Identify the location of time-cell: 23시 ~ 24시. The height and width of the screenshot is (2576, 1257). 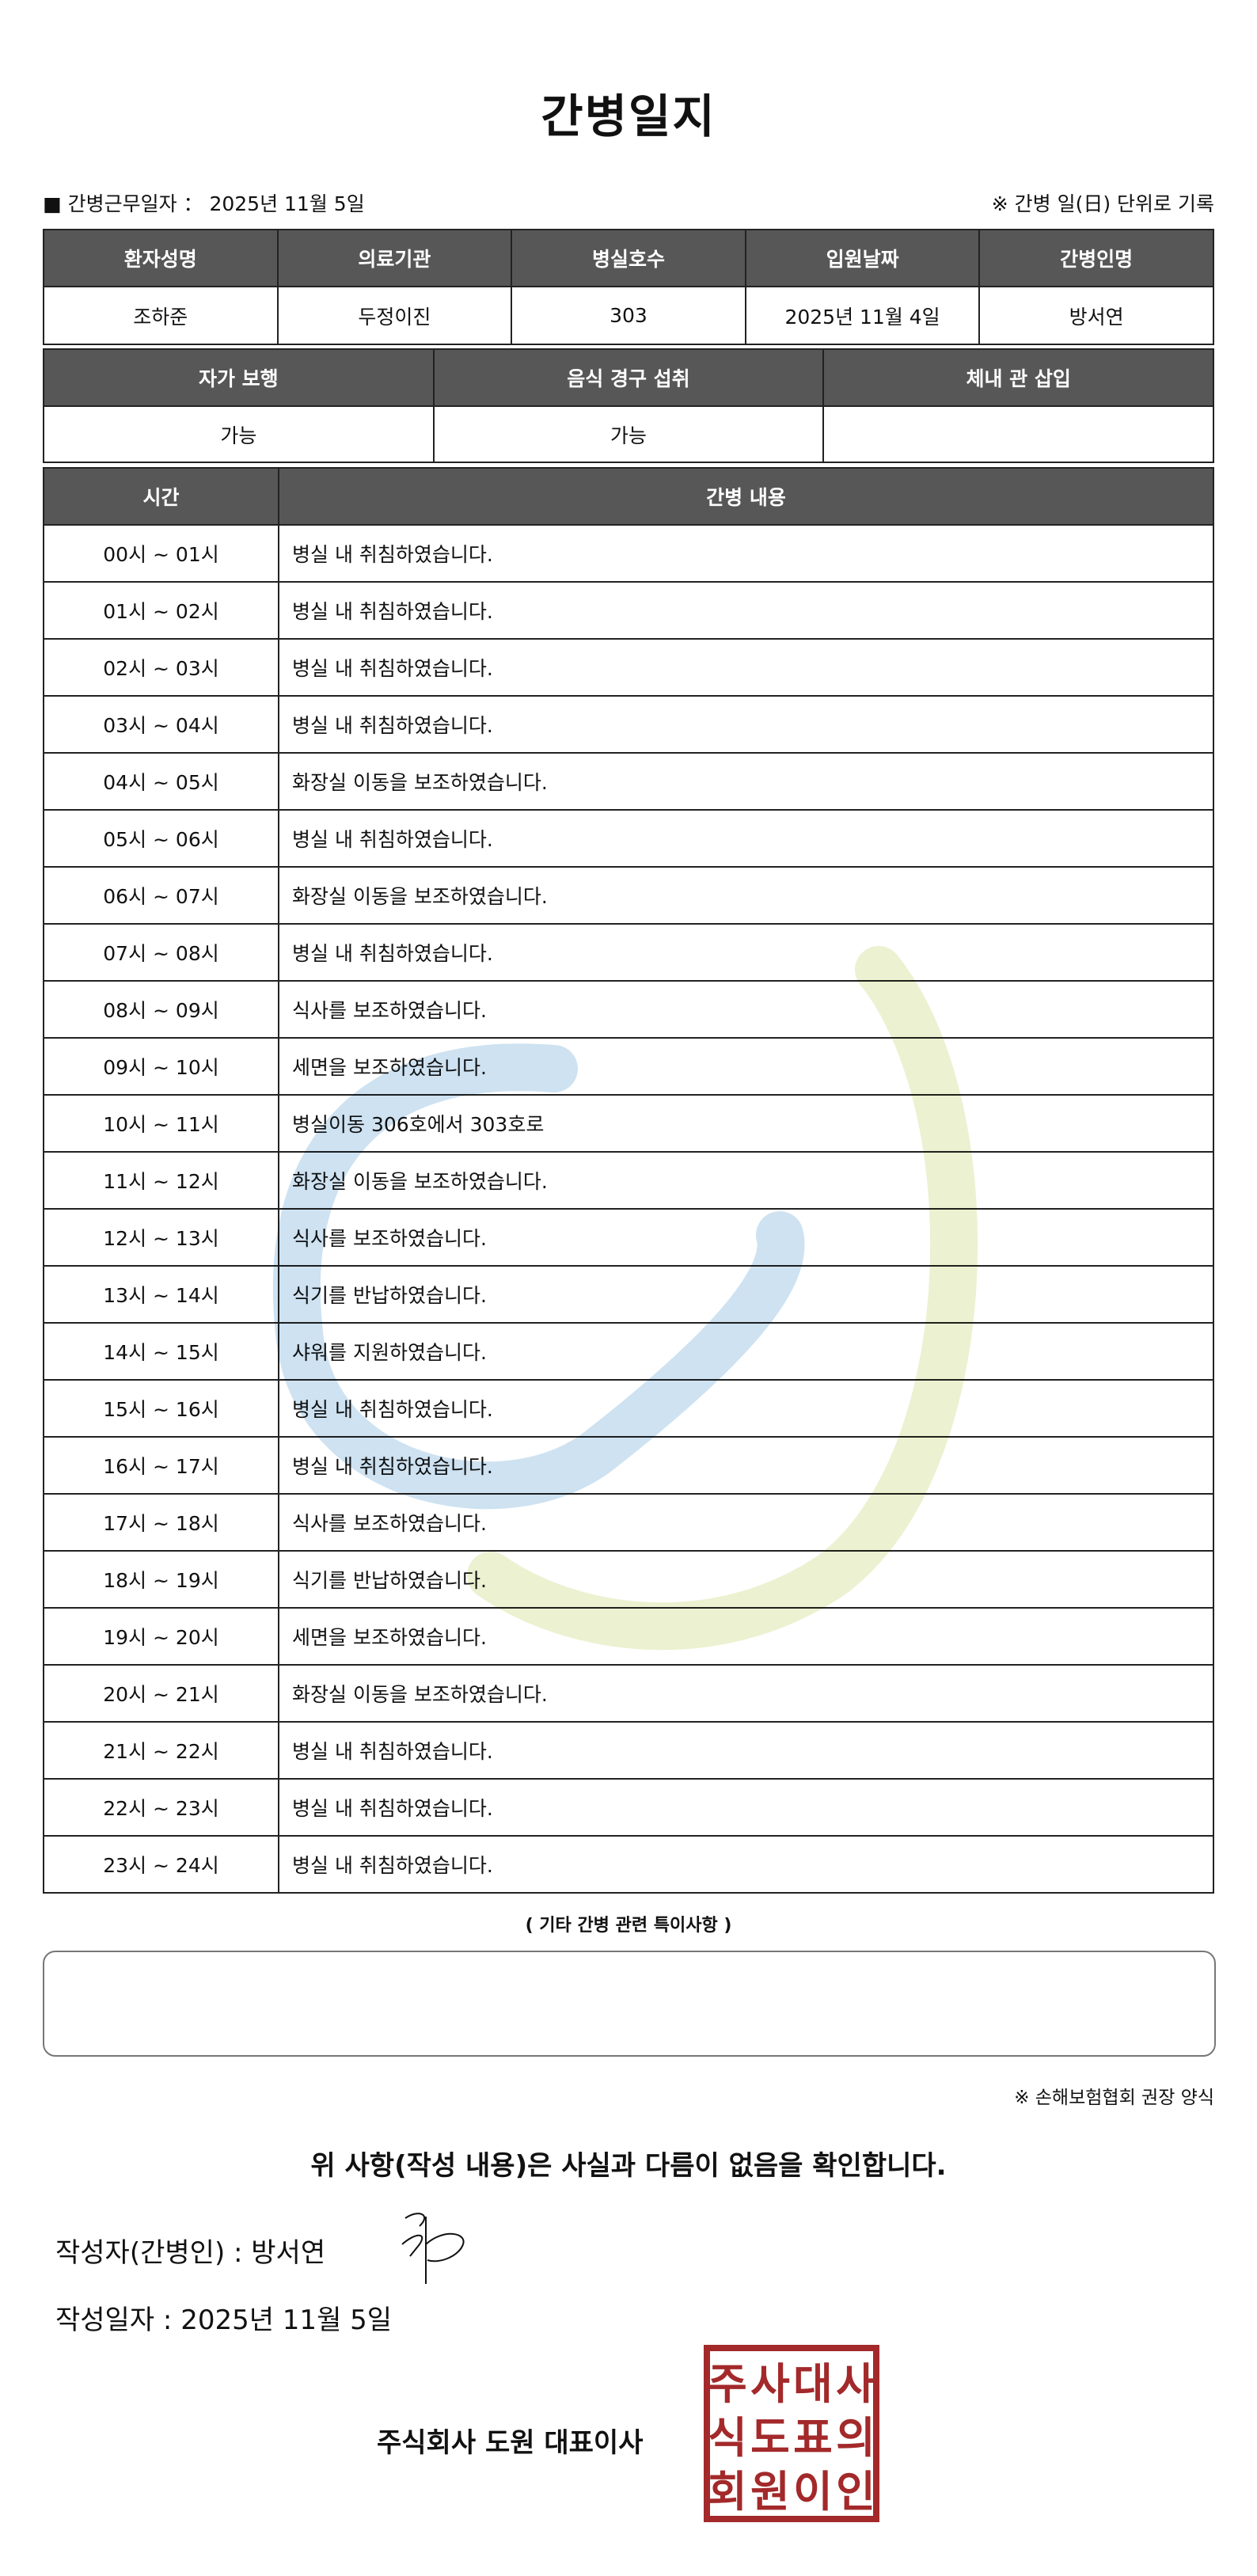
(161, 1865).